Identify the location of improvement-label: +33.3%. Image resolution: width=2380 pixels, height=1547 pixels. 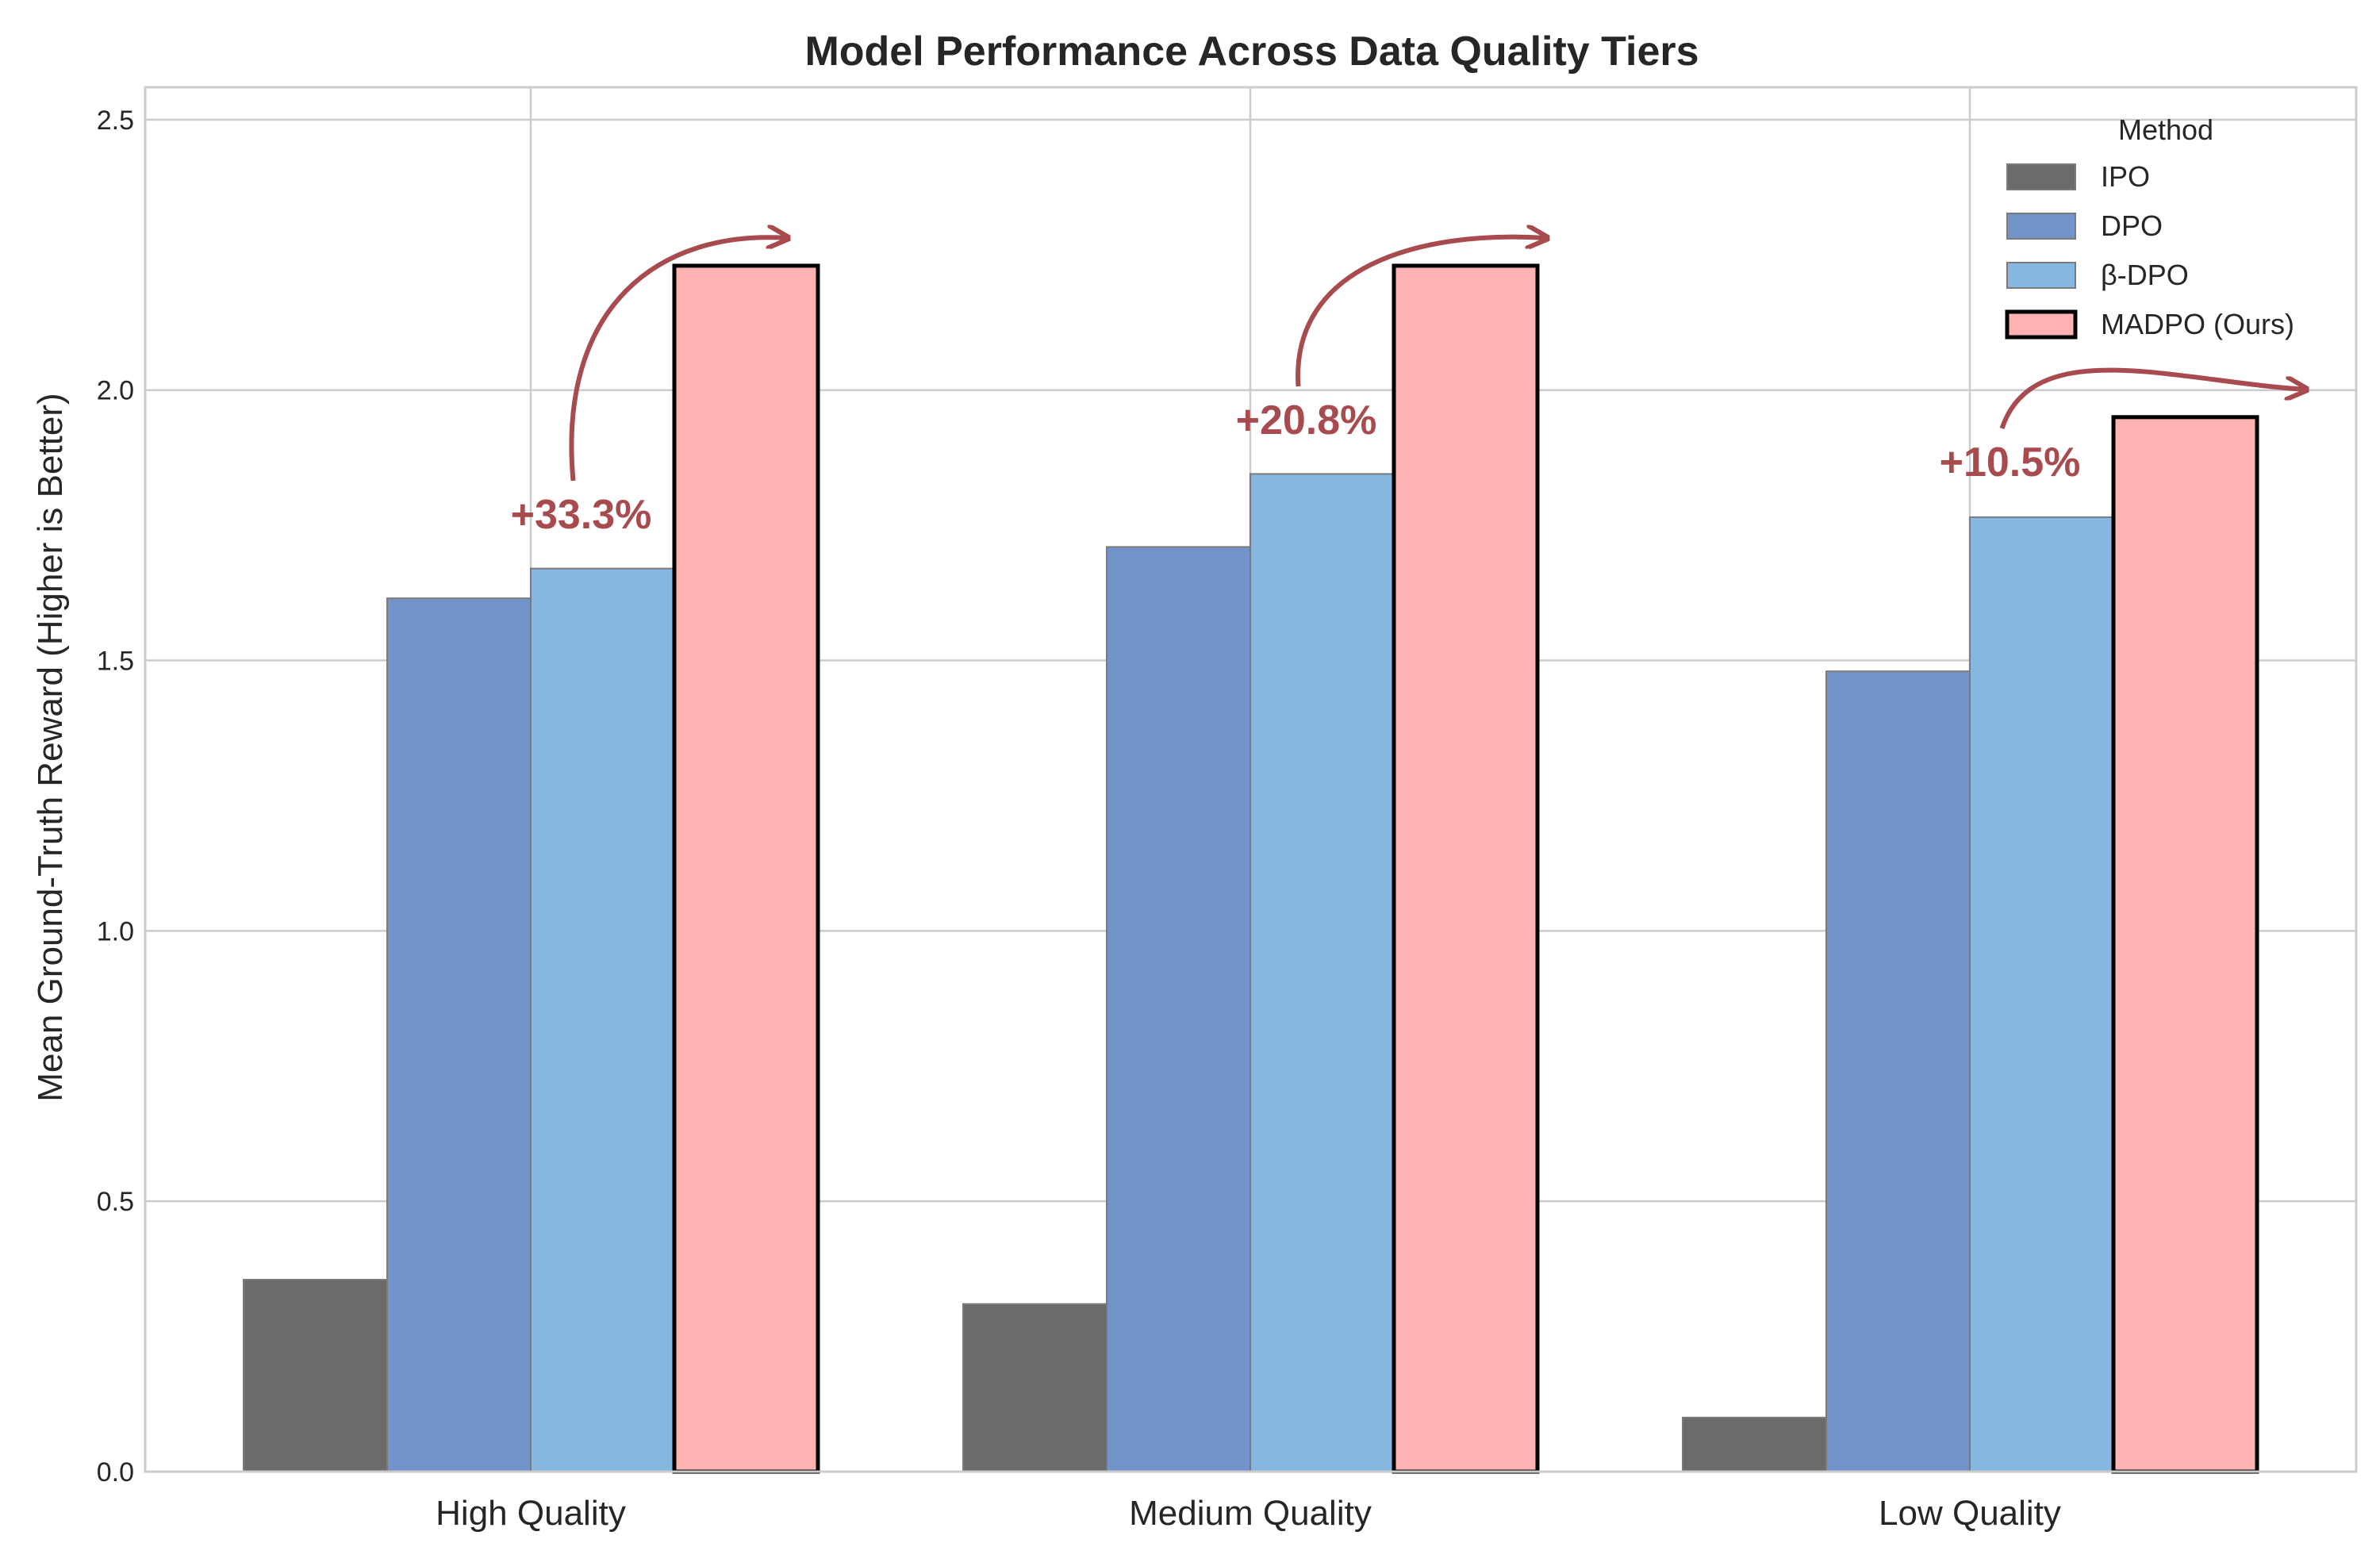
(581, 515).